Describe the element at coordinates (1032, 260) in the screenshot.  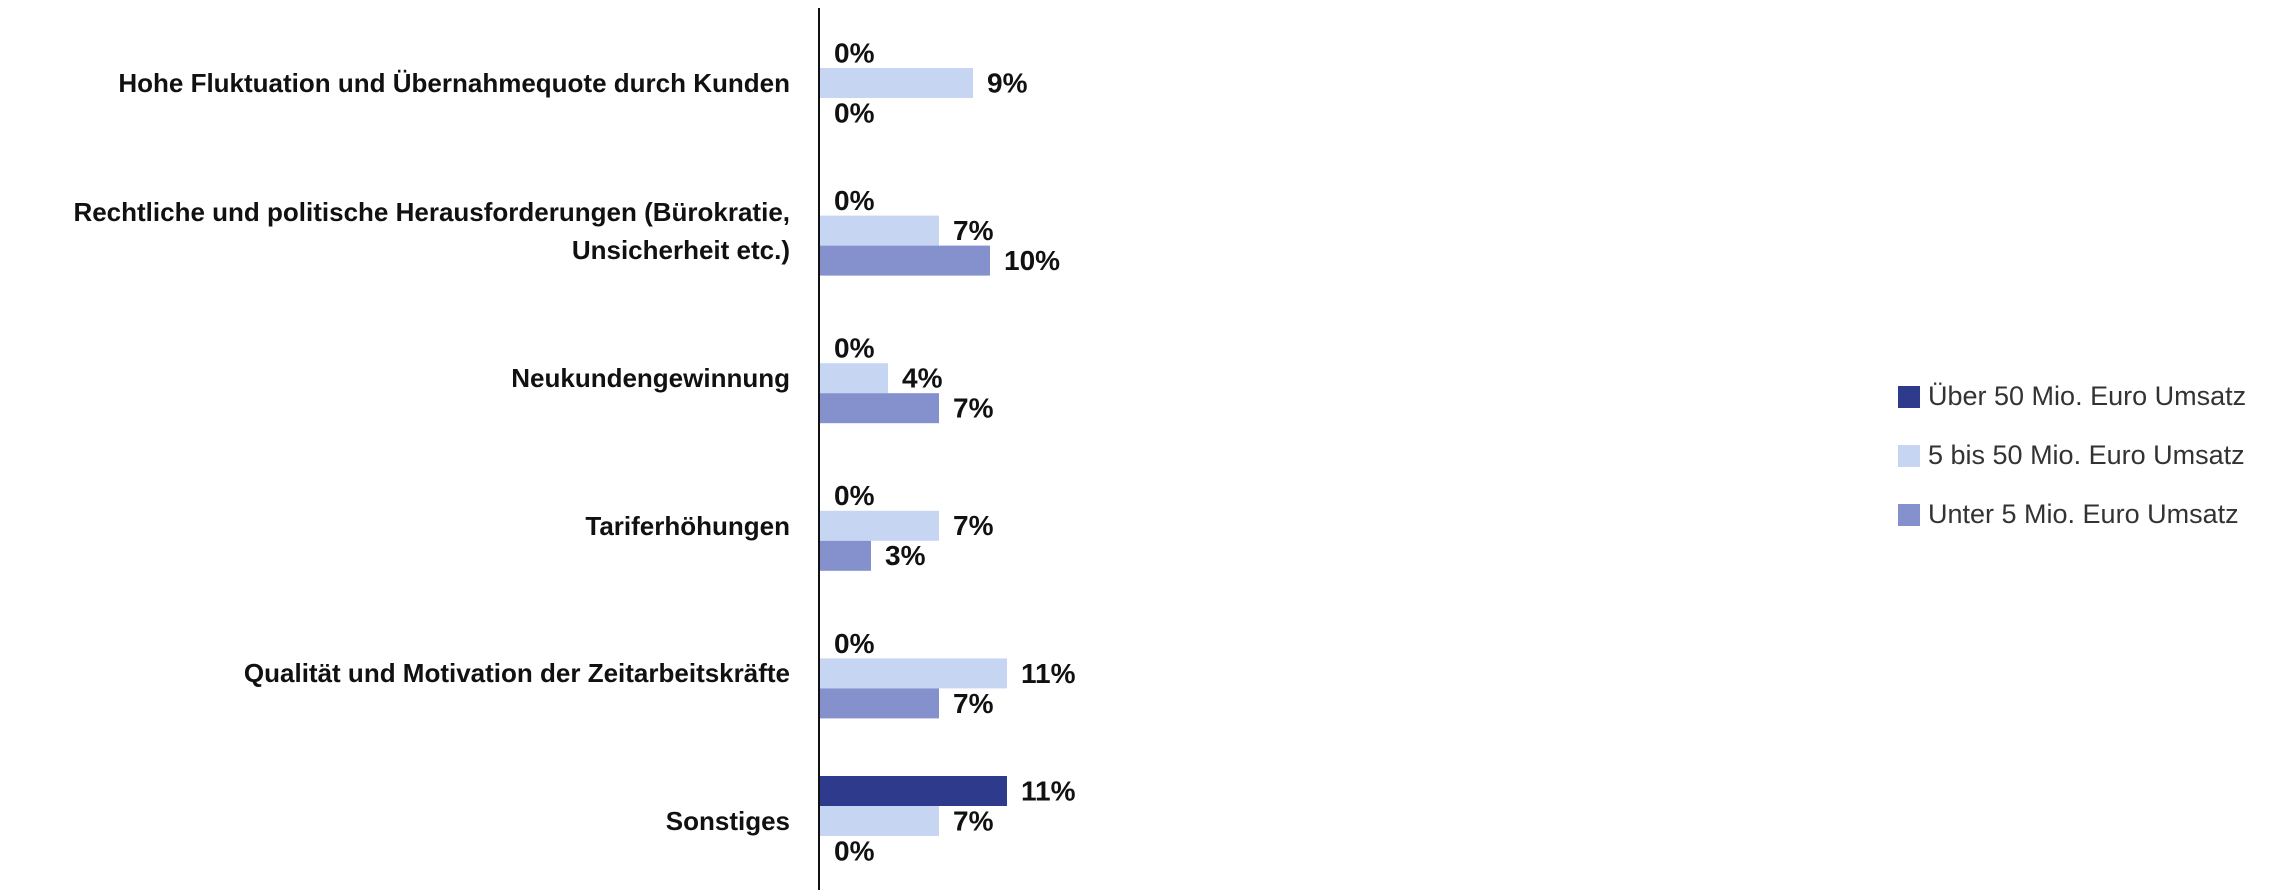
I see `data-label: 10%` at that location.